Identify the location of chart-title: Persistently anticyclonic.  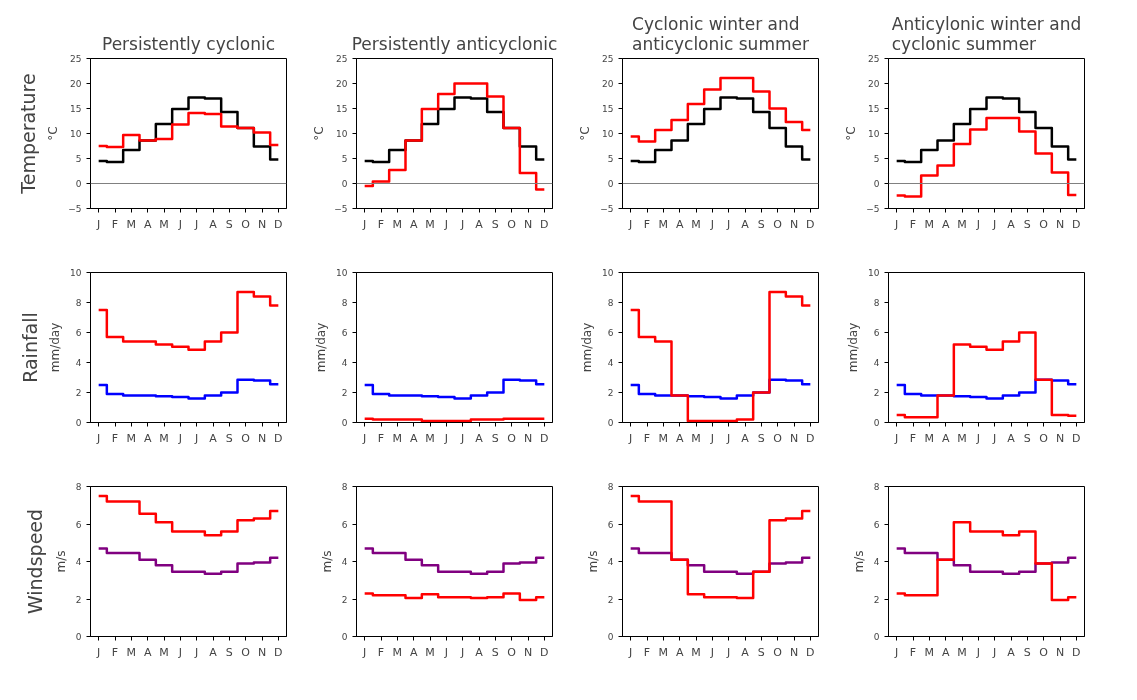
(454, 43).